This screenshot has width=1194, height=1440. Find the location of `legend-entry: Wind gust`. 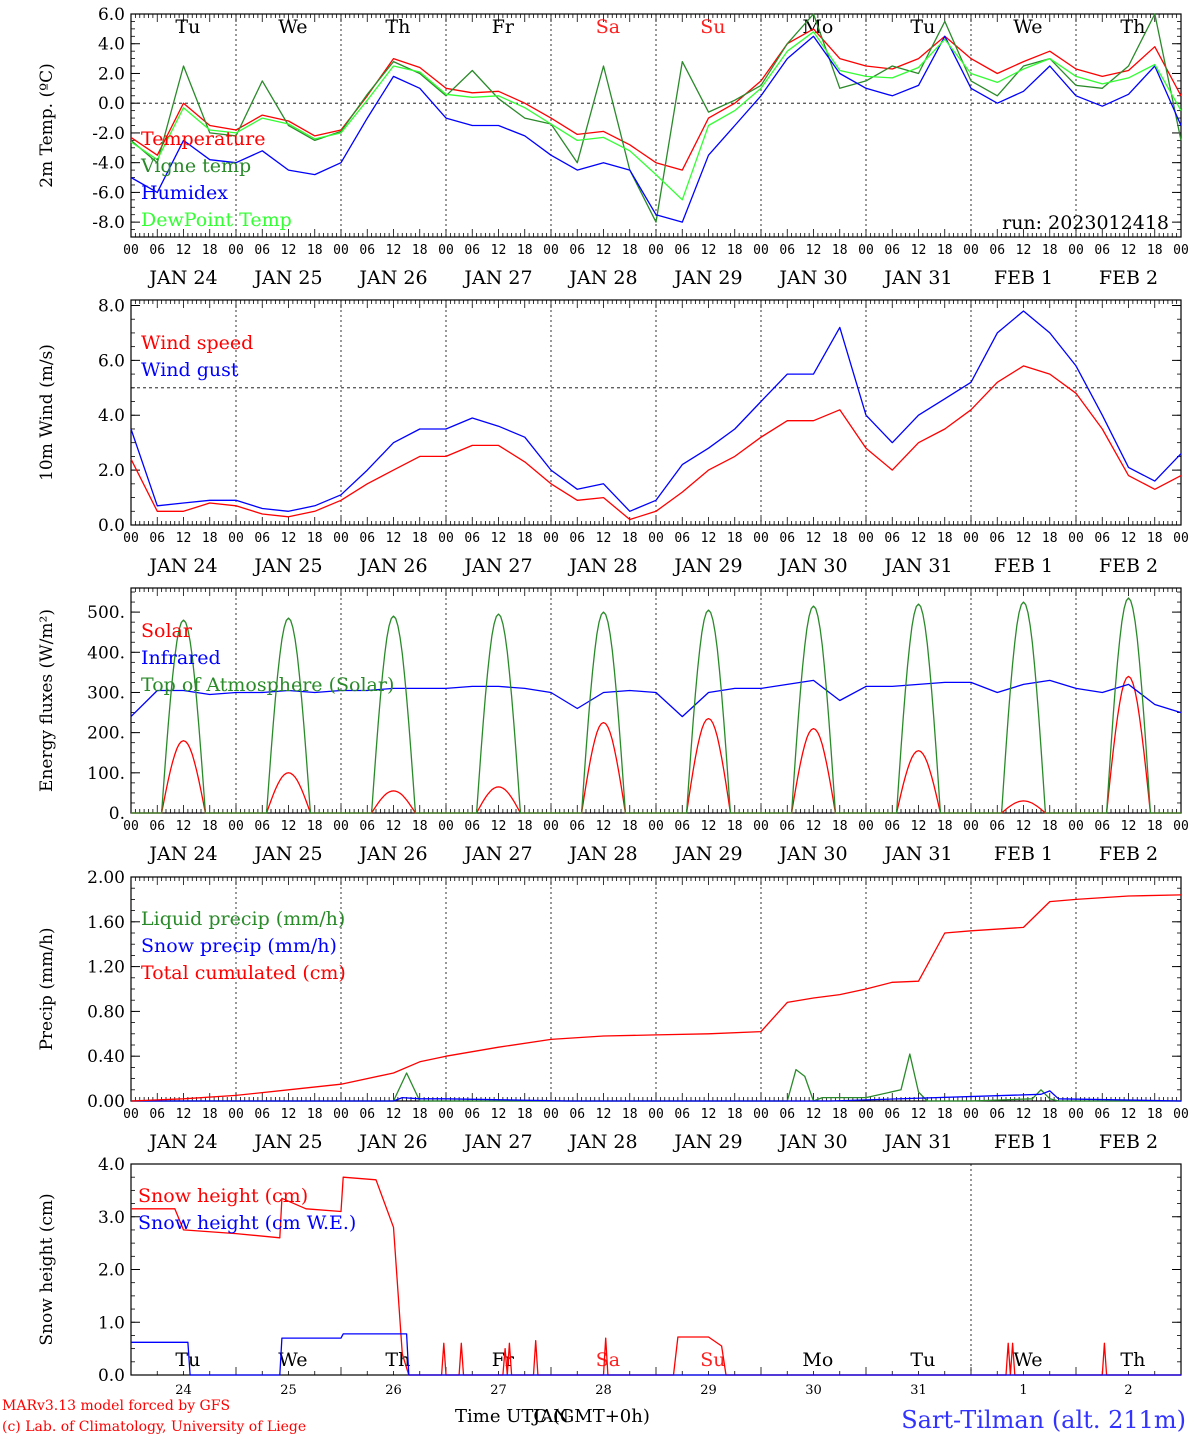

legend-entry: Wind gust is located at coordinates (190, 370).